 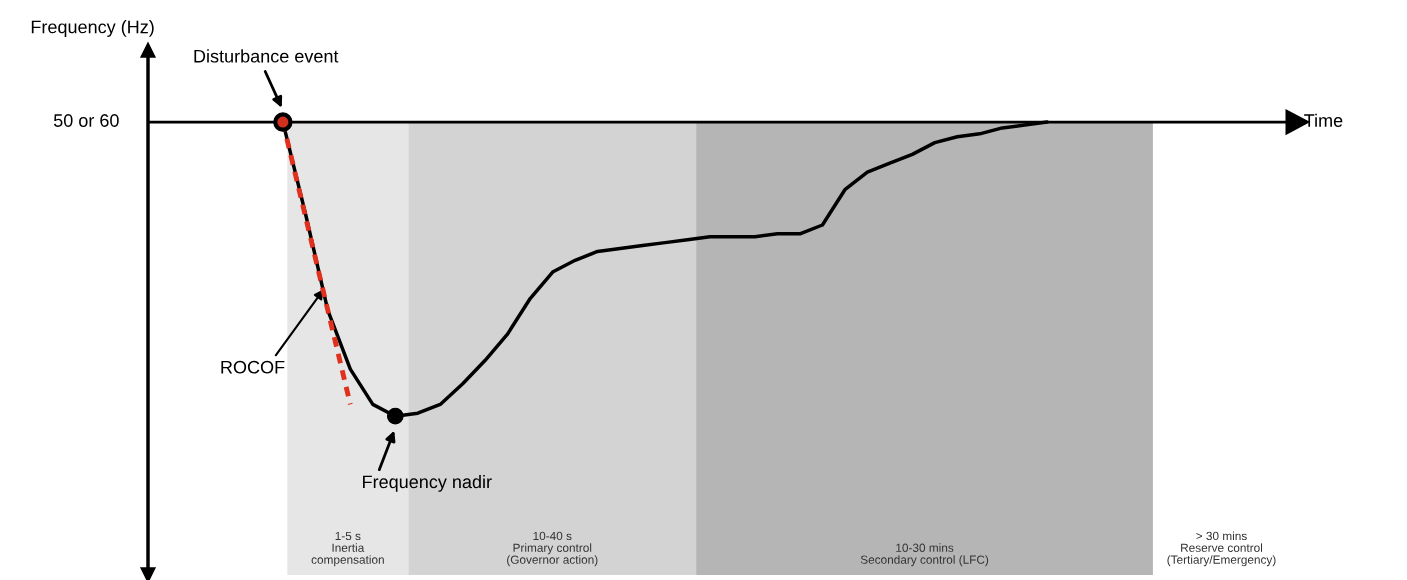 I want to click on text: Disturbance event, so click(x=266, y=56).